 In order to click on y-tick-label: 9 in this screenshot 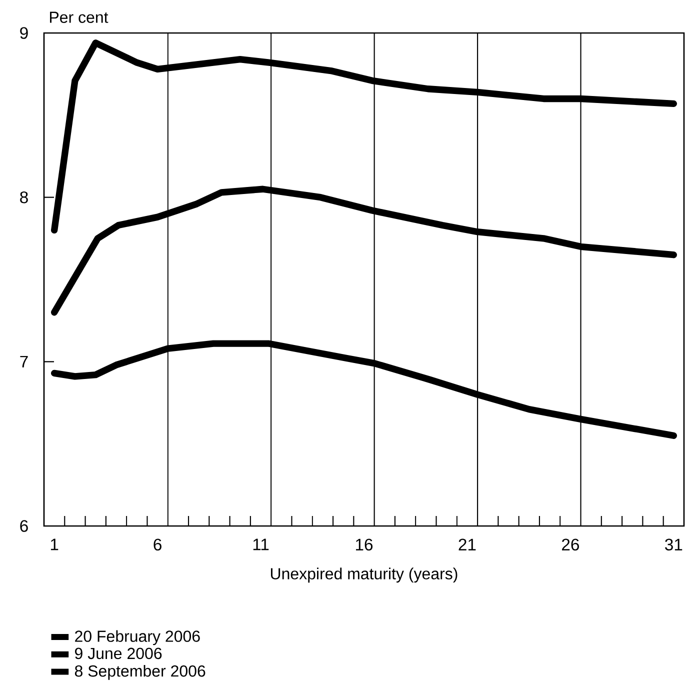, I will do `click(24, 33)`.